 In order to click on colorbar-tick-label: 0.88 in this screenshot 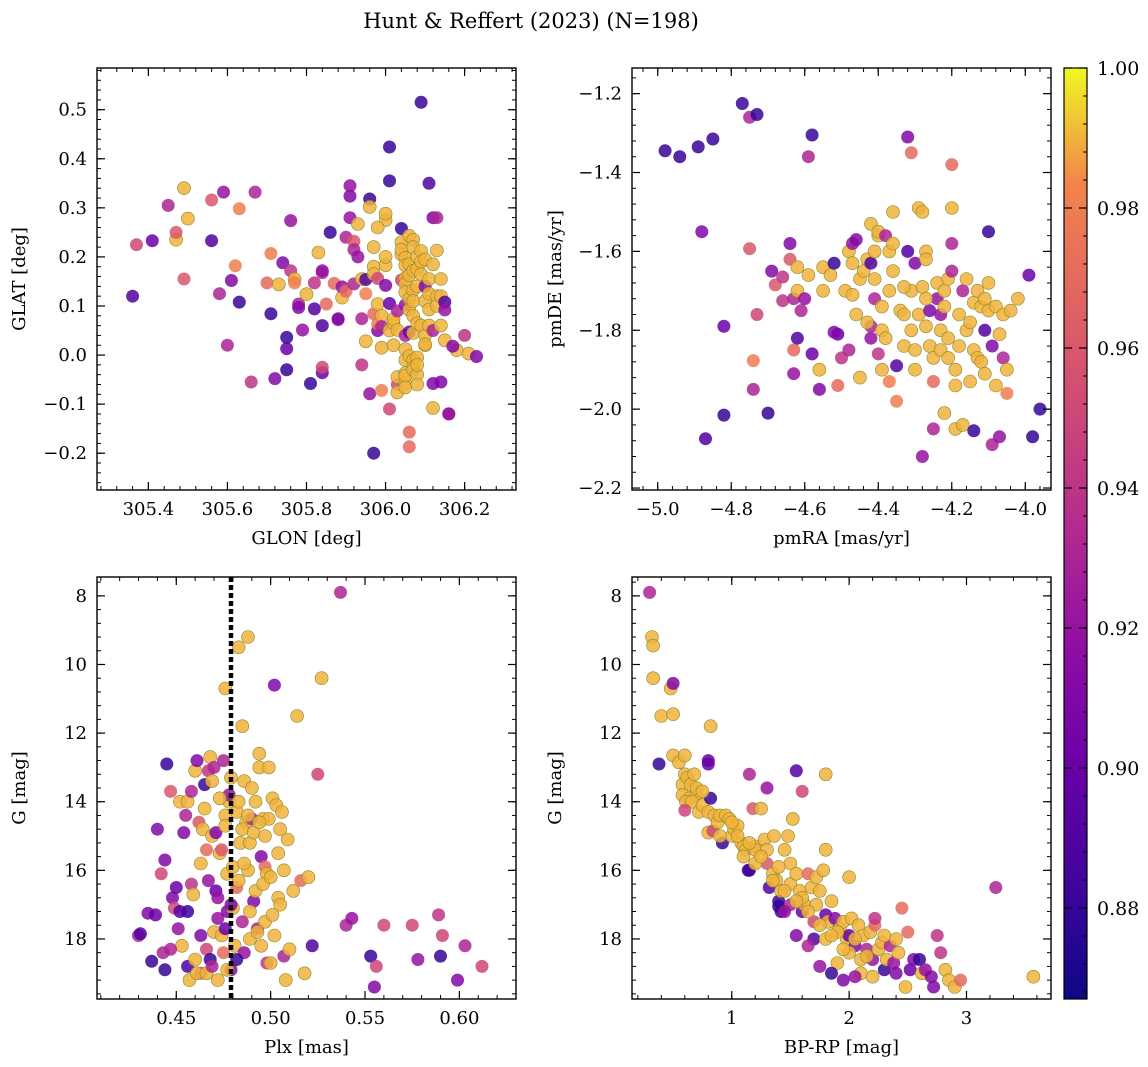, I will do `click(1118, 909)`.